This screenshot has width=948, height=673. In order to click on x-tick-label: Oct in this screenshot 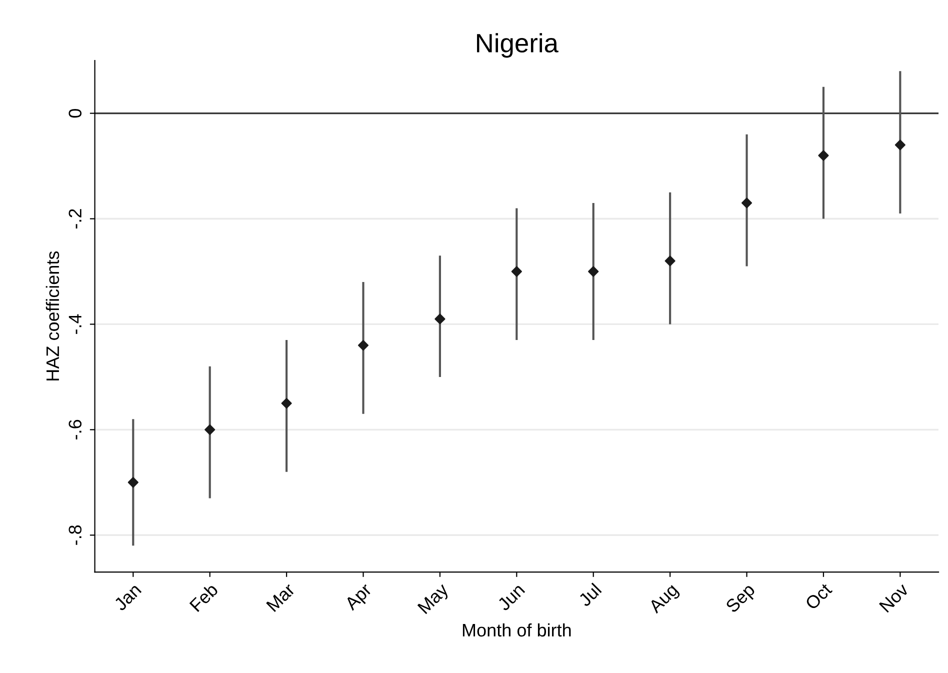, I will do `click(818, 596)`.